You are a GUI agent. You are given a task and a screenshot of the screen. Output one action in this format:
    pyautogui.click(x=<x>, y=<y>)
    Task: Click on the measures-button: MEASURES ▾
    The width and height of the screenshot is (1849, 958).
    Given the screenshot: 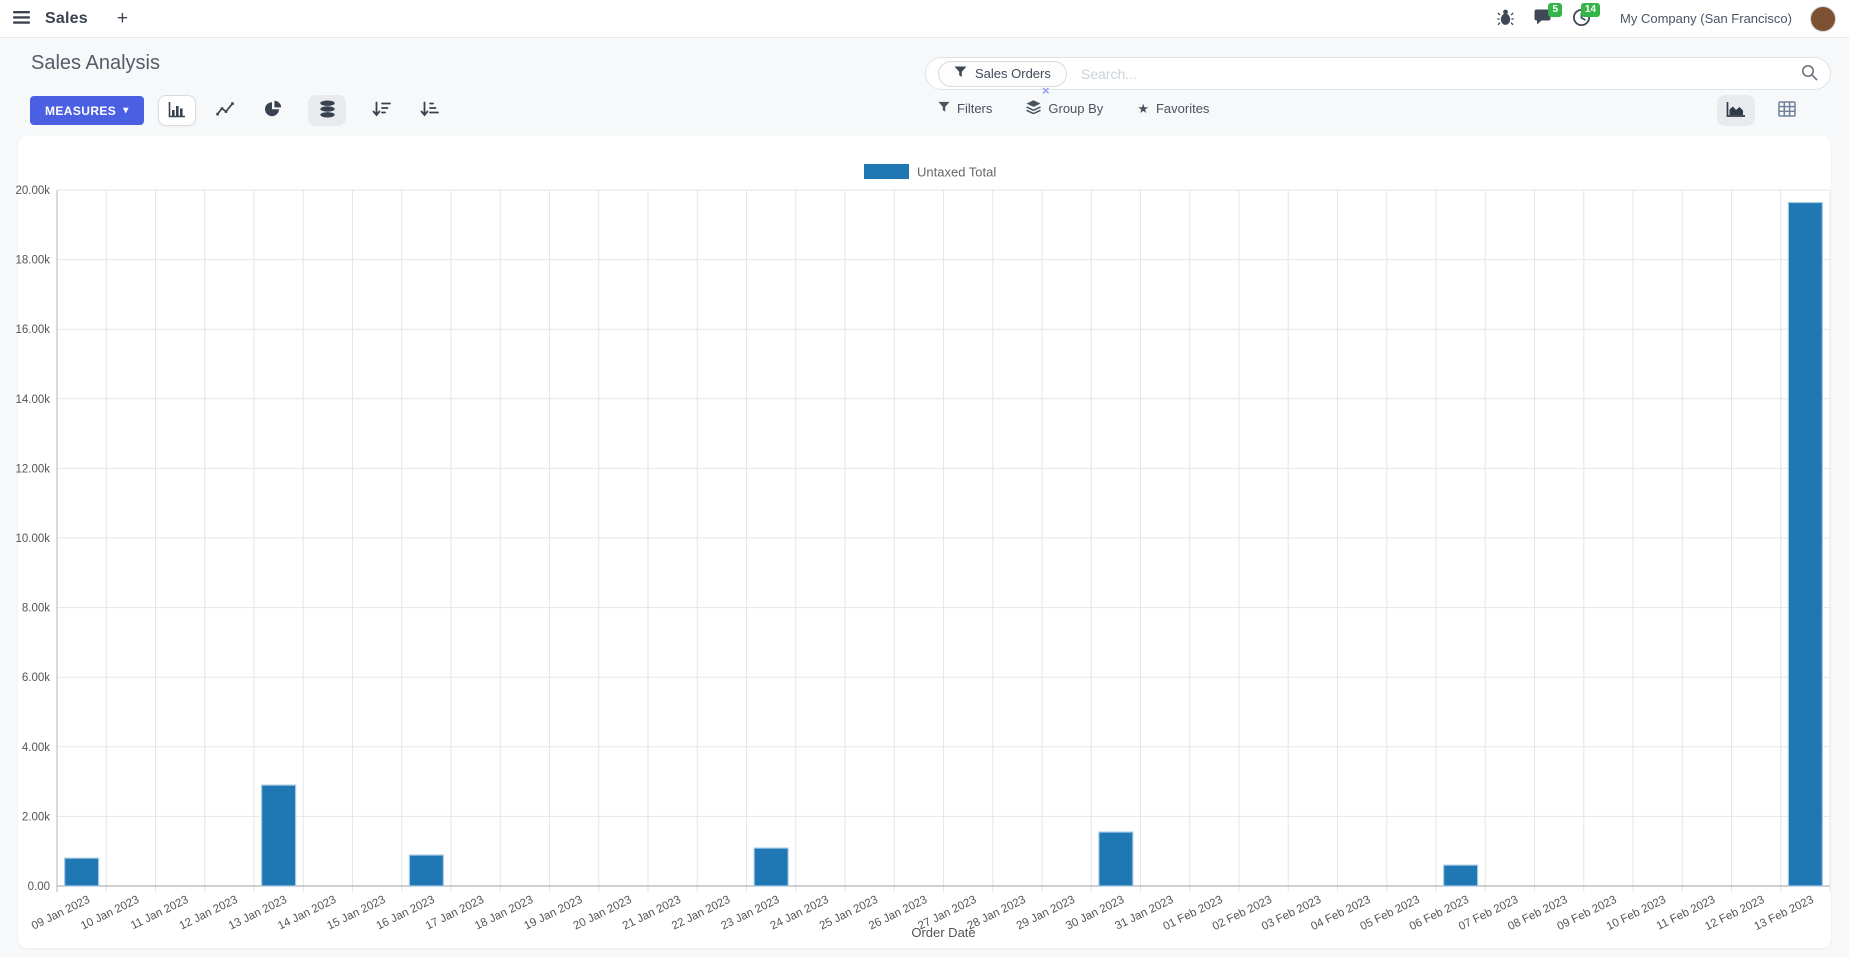 What is the action you would take?
    pyautogui.click(x=87, y=110)
    